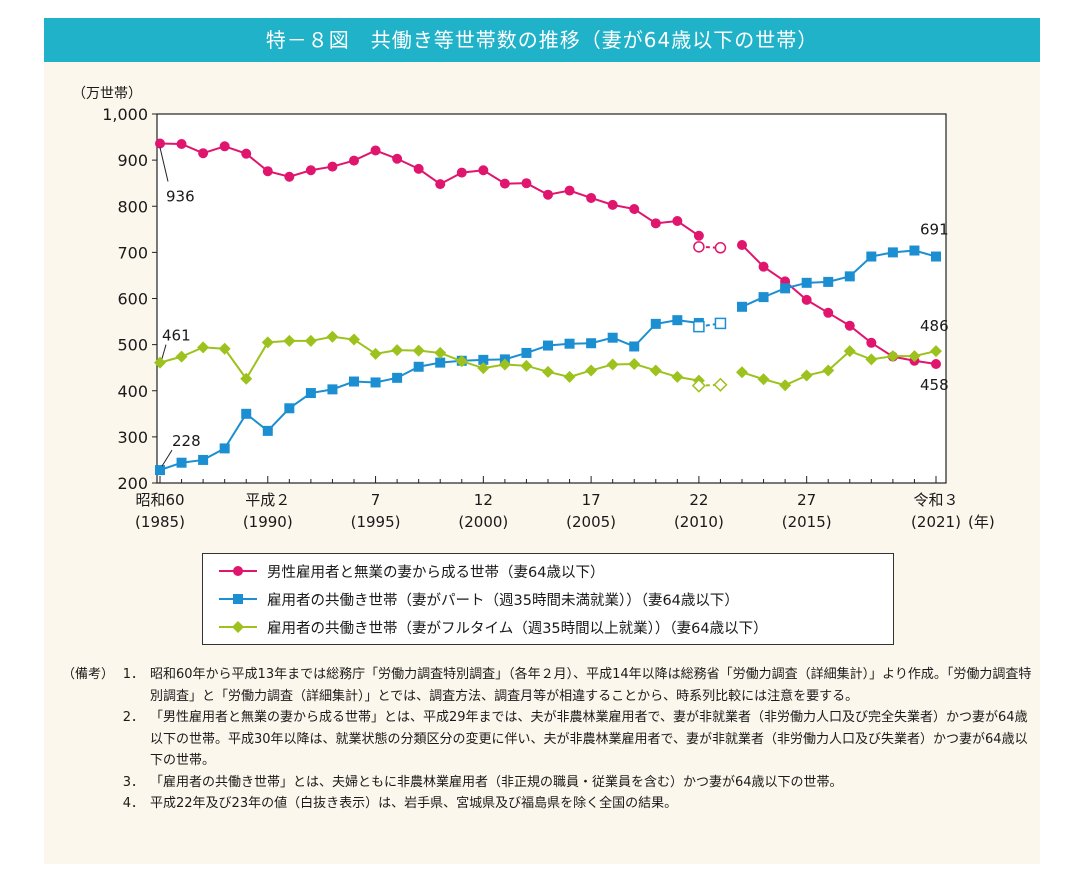 The height and width of the screenshot is (887, 1069). What do you see at coordinates (806, 500) in the screenshot?
I see `x-tick-label: 27` at bounding box center [806, 500].